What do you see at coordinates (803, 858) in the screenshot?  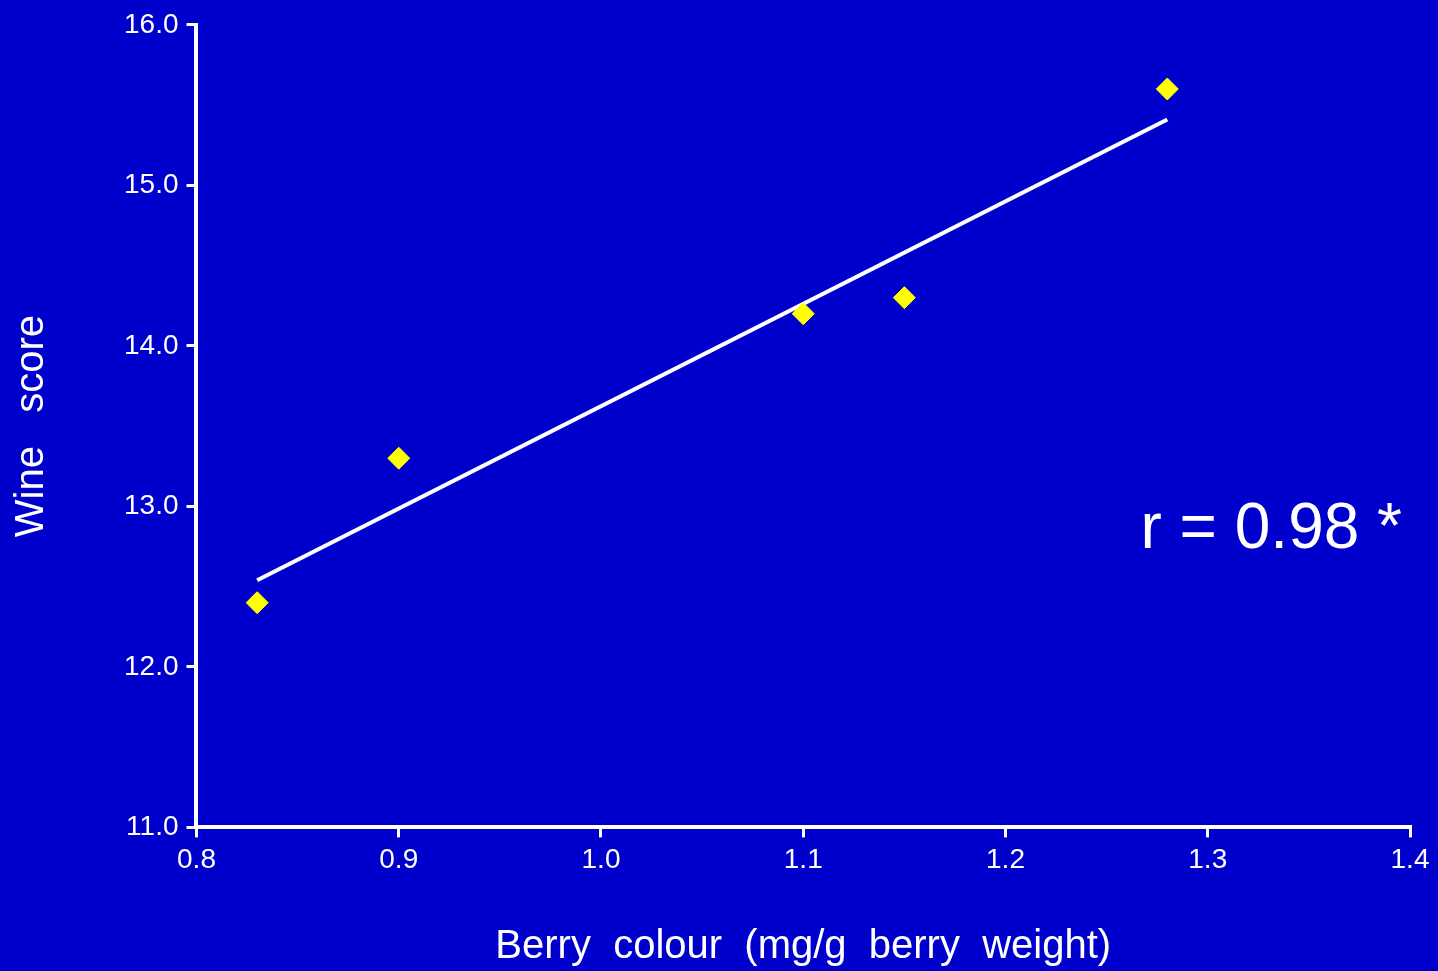 I see `x-tick-label: 1.1` at bounding box center [803, 858].